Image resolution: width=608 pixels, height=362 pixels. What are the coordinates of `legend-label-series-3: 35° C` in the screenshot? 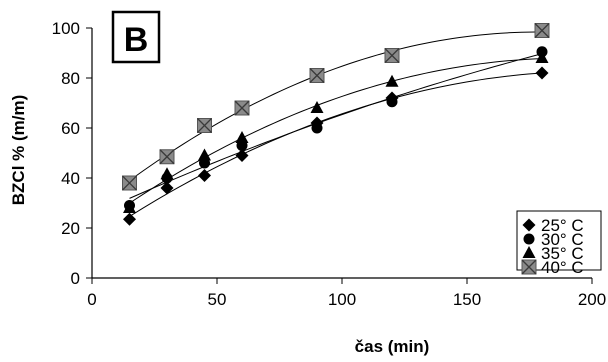 It's located at (562, 253).